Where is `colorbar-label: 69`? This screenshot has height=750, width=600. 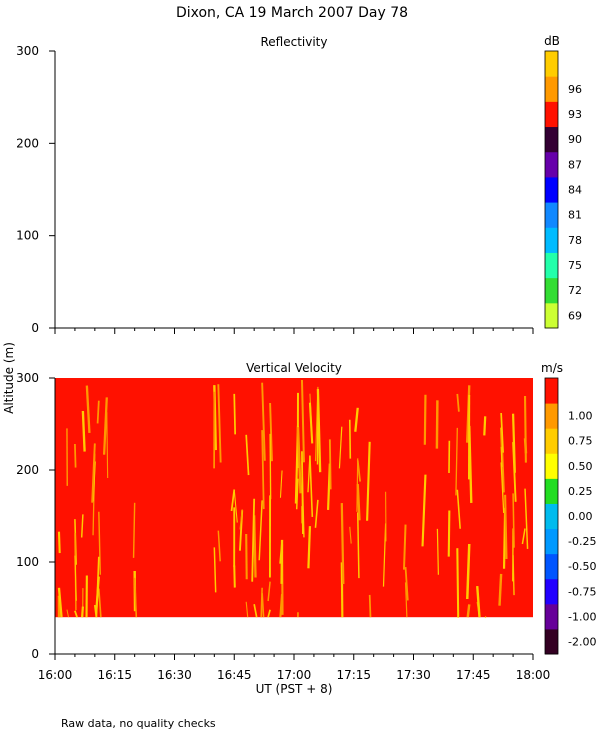
colorbar-label: 69 is located at coordinates (575, 315).